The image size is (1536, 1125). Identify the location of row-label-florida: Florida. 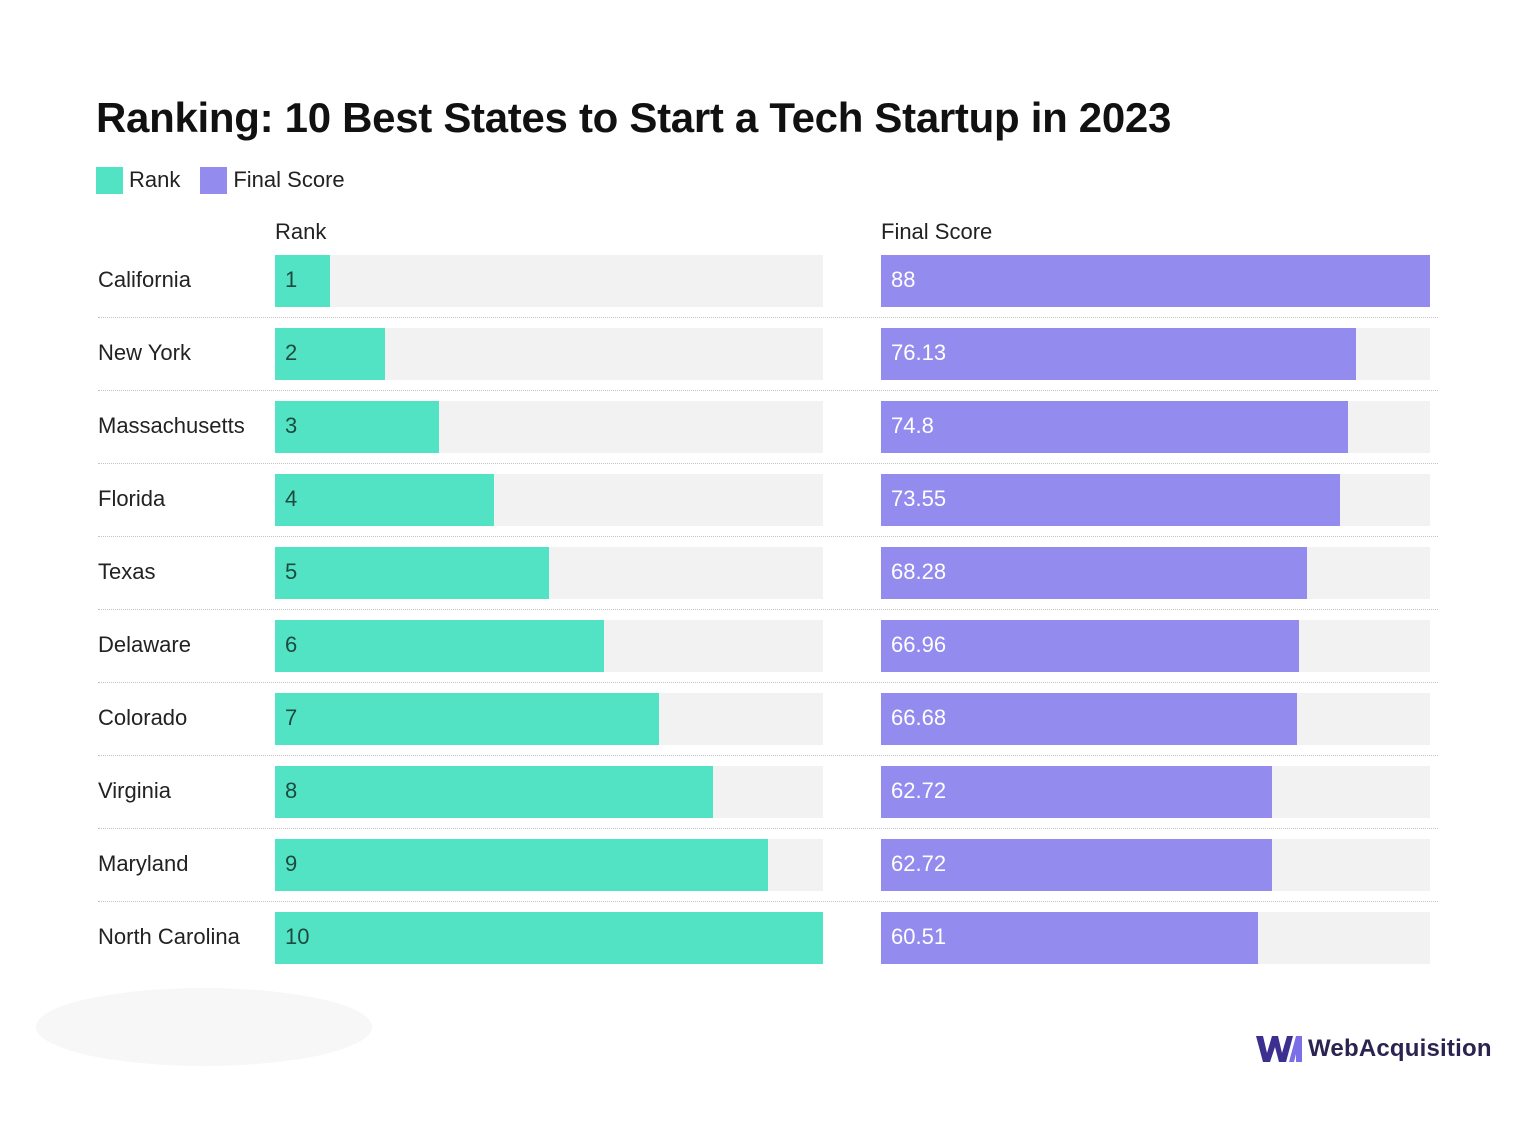
(132, 498).